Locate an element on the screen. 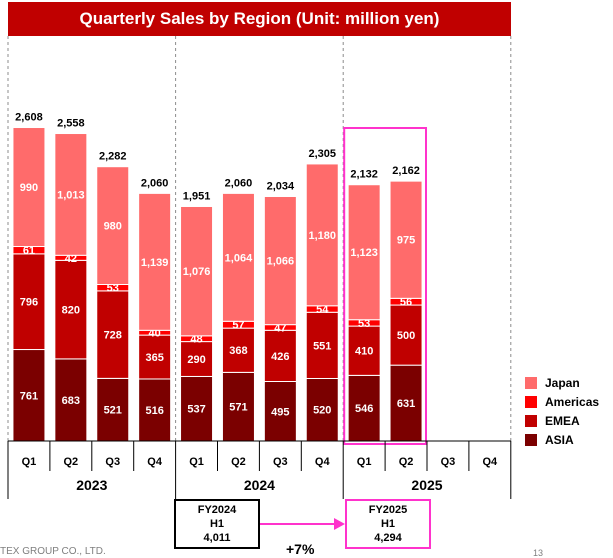 Image resolution: width=613 pixels, height=558 pixels. growth-arrow-head is located at coordinates (339, 524).